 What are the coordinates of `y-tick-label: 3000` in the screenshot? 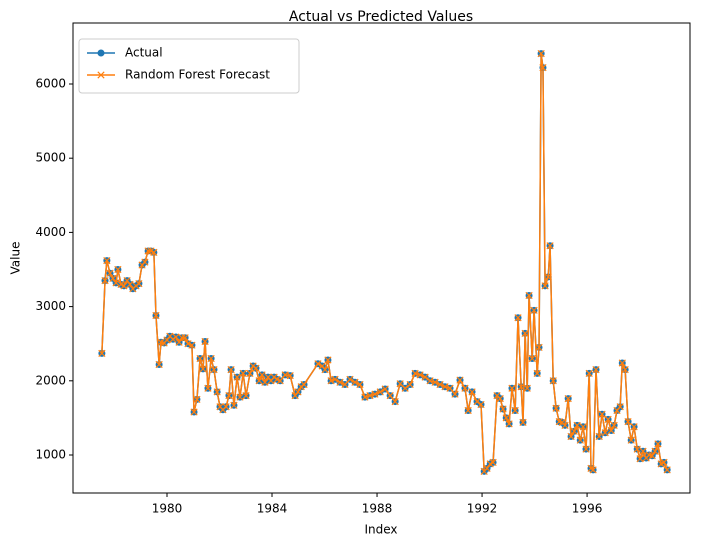 It's located at (50, 306).